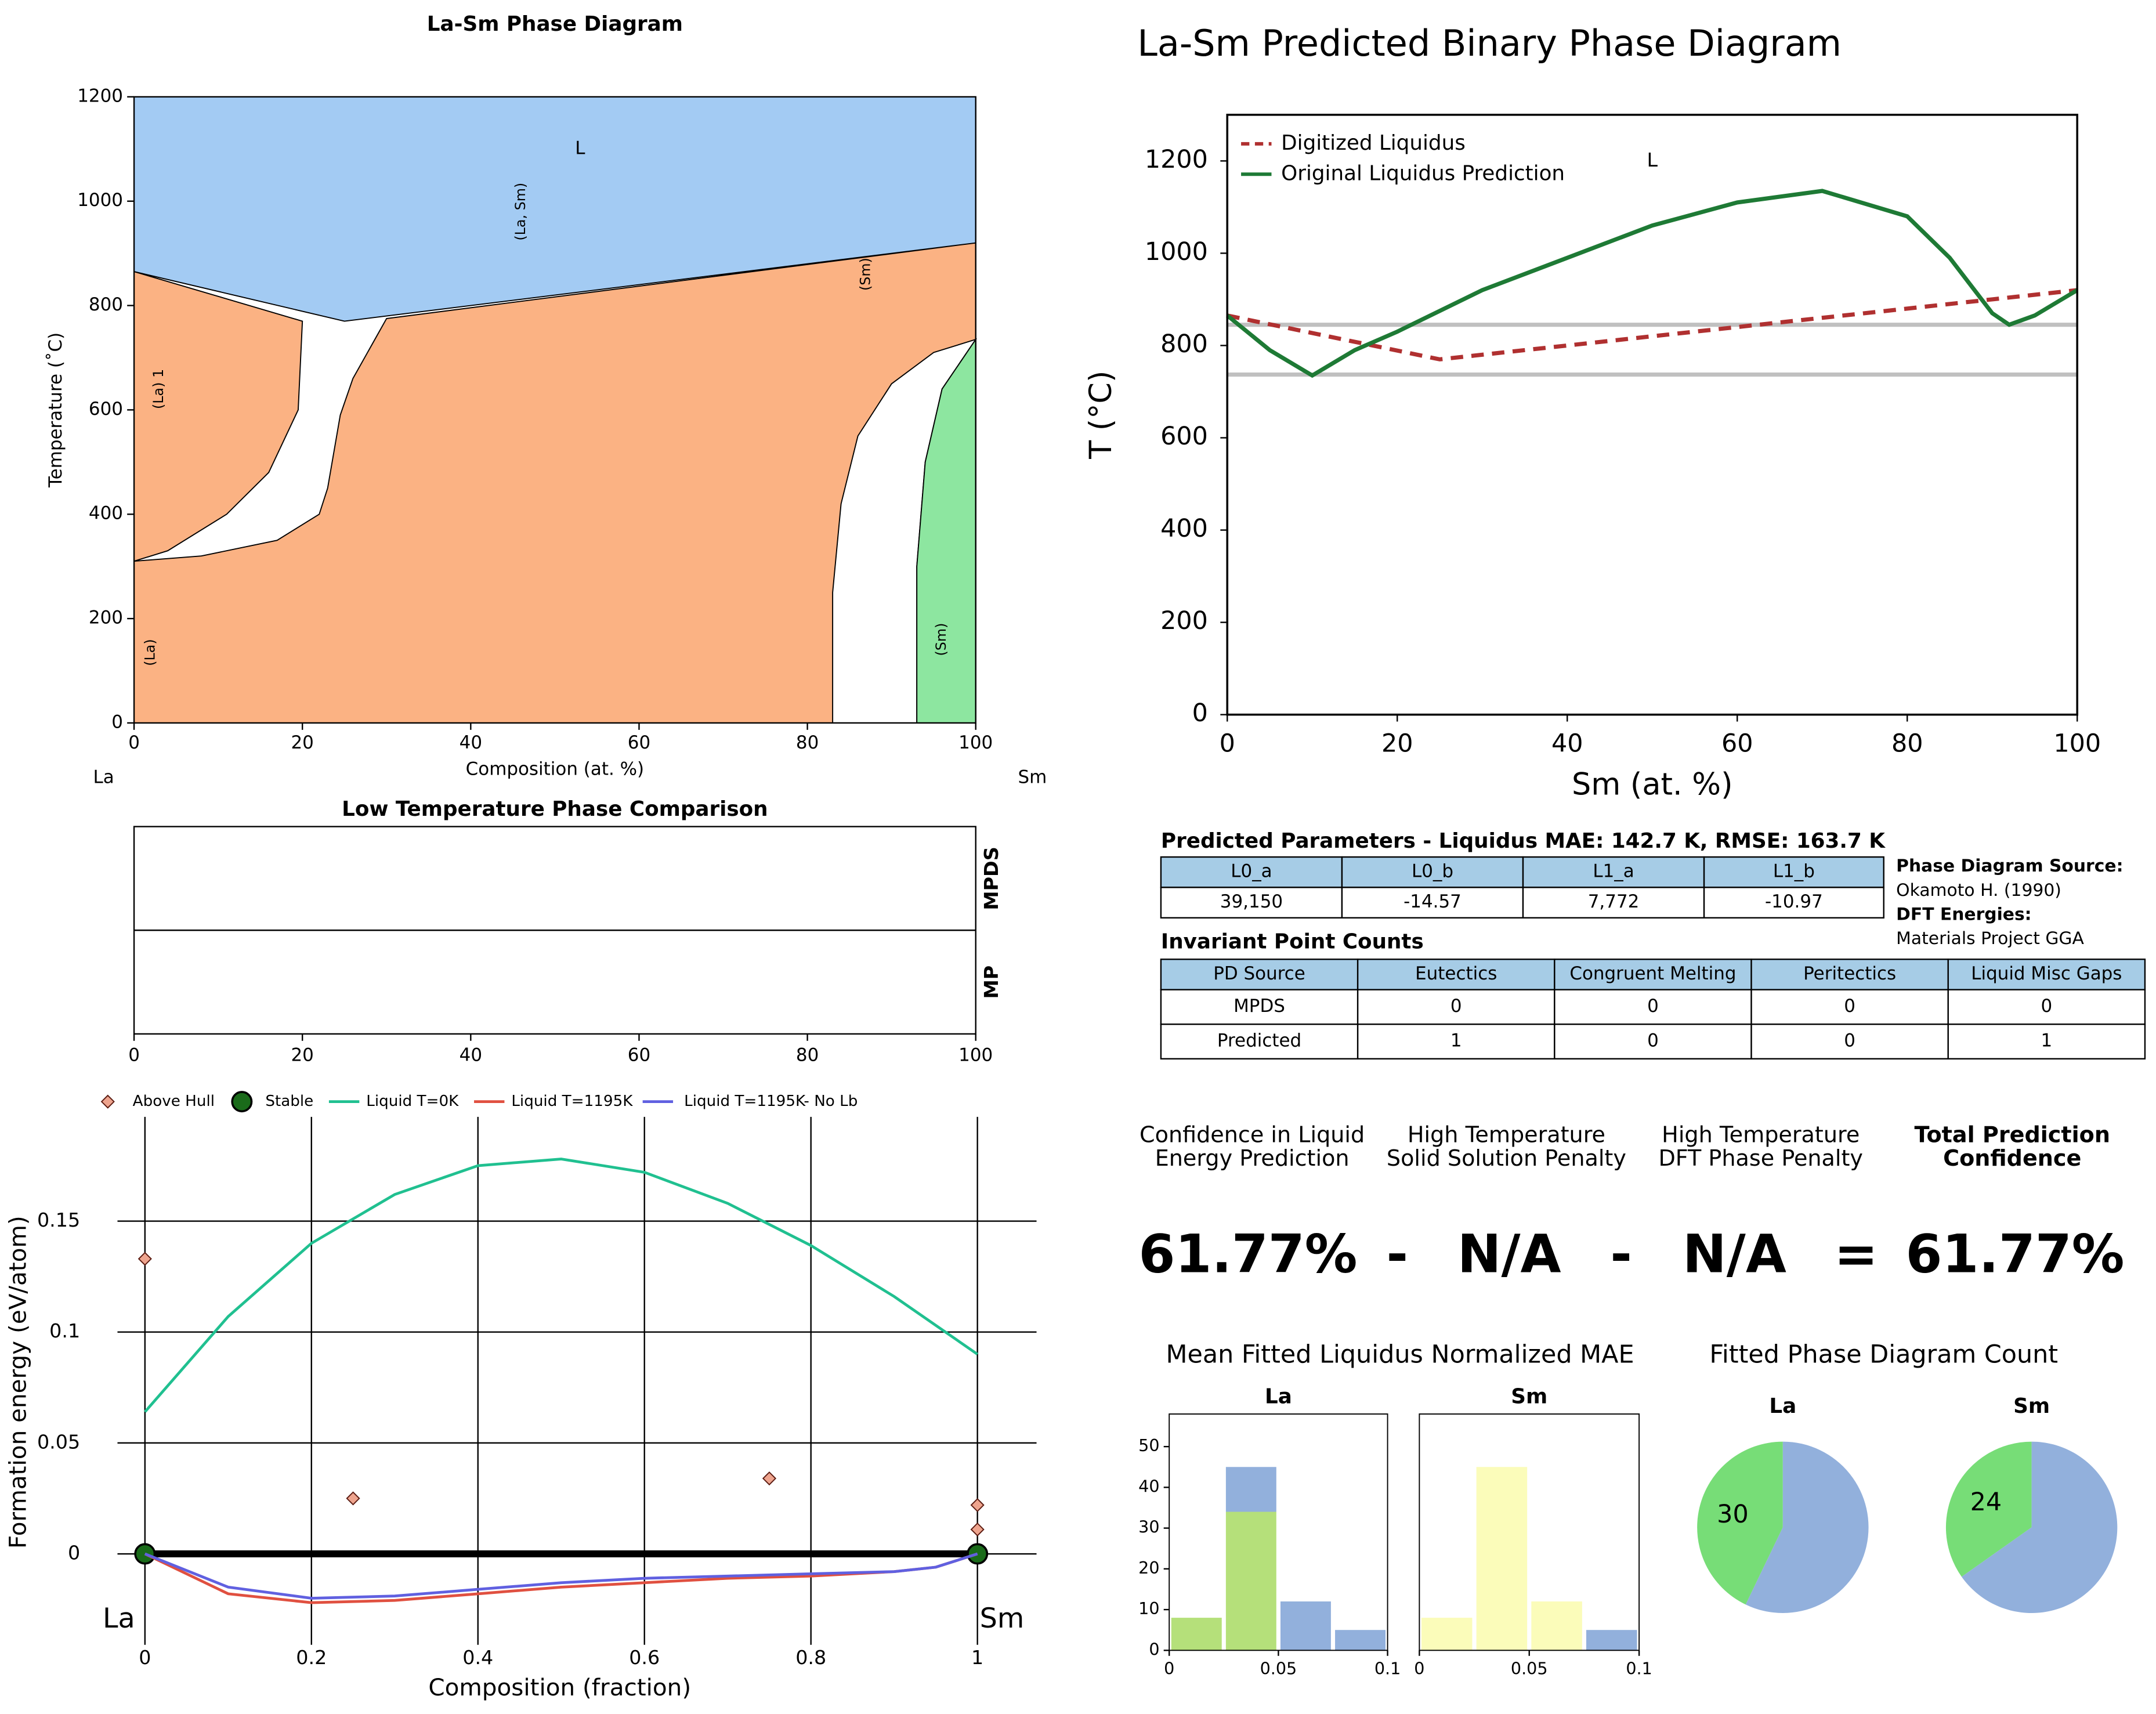  Describe the element at coordinates (1760, 1158) in the screenshot. I see `confidence-header: DFT Phase Penalty` at that location.